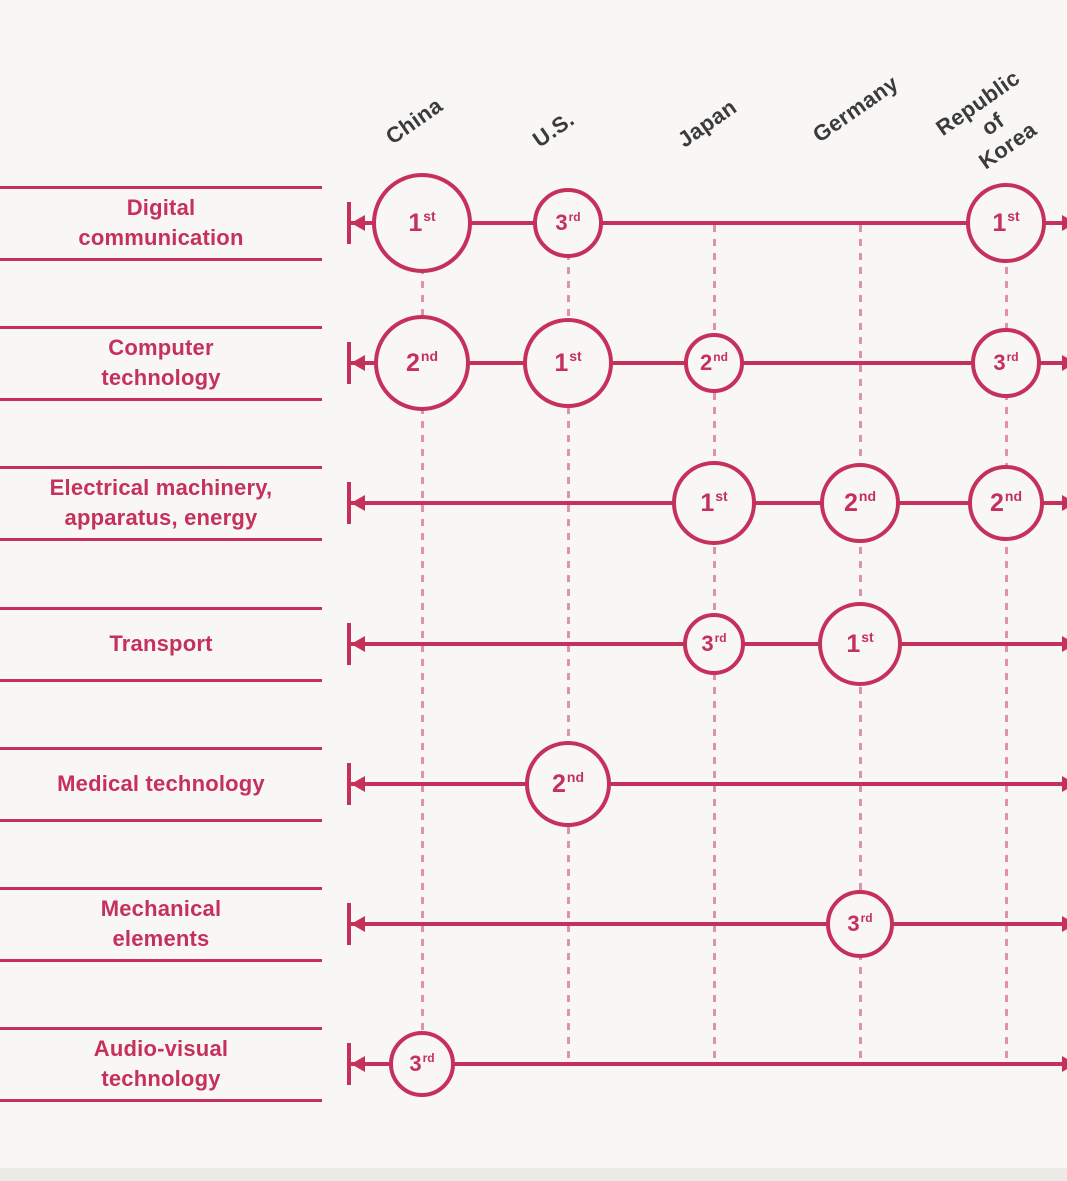 The image size is (1067, 1181). Describe the element at coordinates (986, 119) in the screenshot. I see `column-header-republic-of: Republic of Korea` at that location.